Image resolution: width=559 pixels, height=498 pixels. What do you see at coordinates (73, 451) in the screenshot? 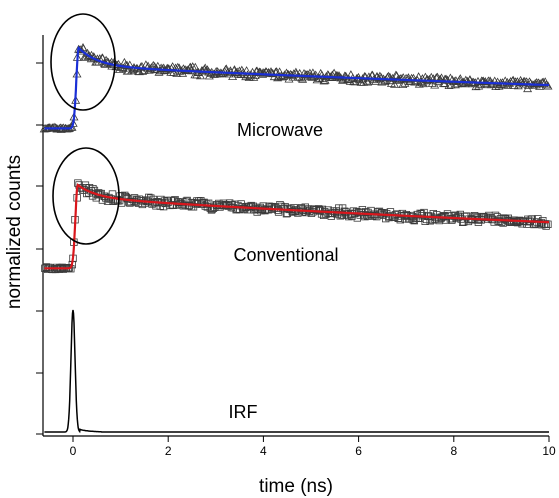
I see `x-tick-label: 0` at bounding box center [73, 451].